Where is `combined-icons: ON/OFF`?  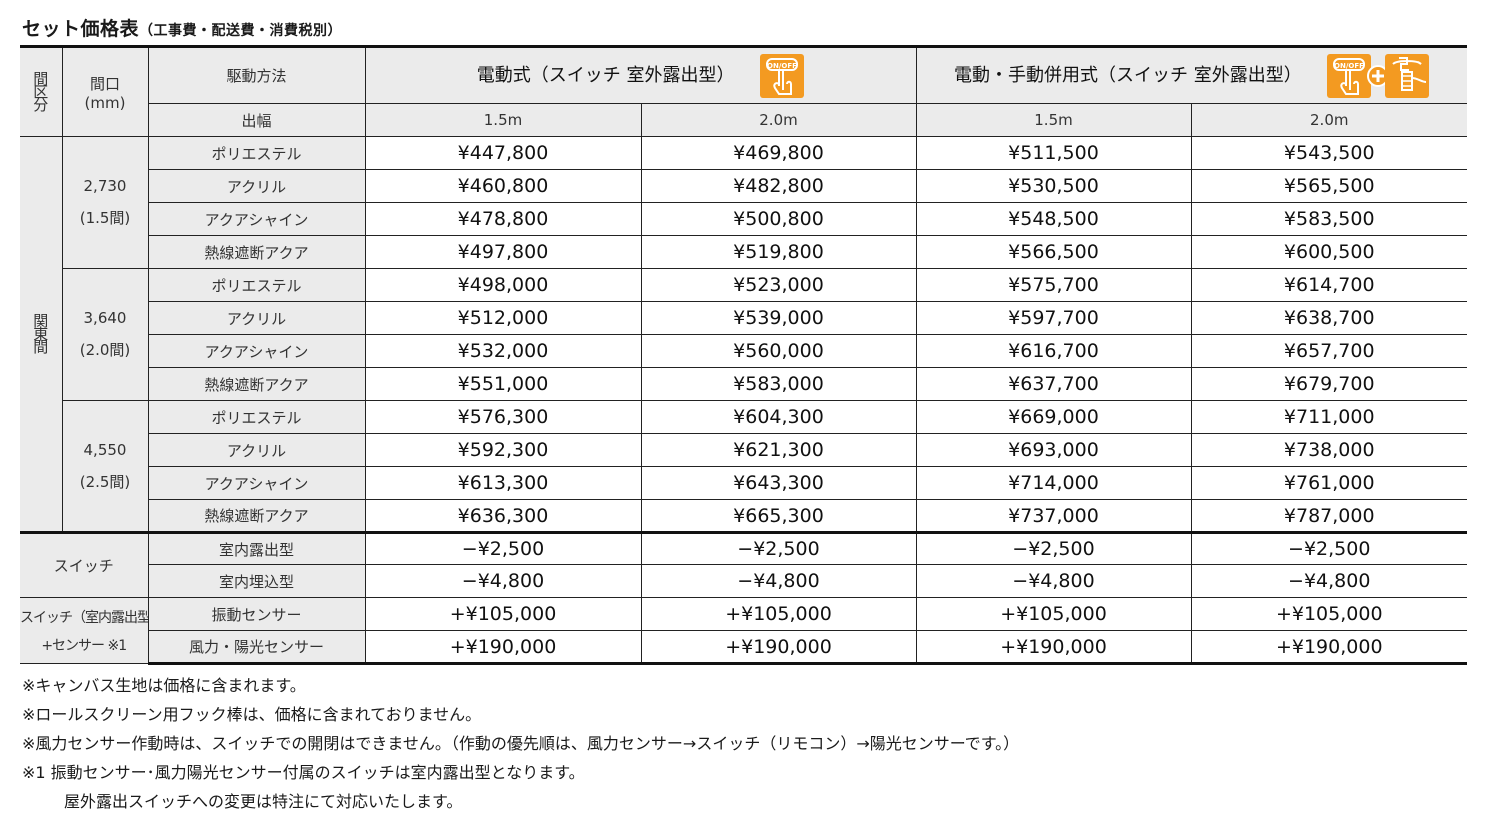
combined-icons: ON/OFF is located at coordinates (1378, 75).